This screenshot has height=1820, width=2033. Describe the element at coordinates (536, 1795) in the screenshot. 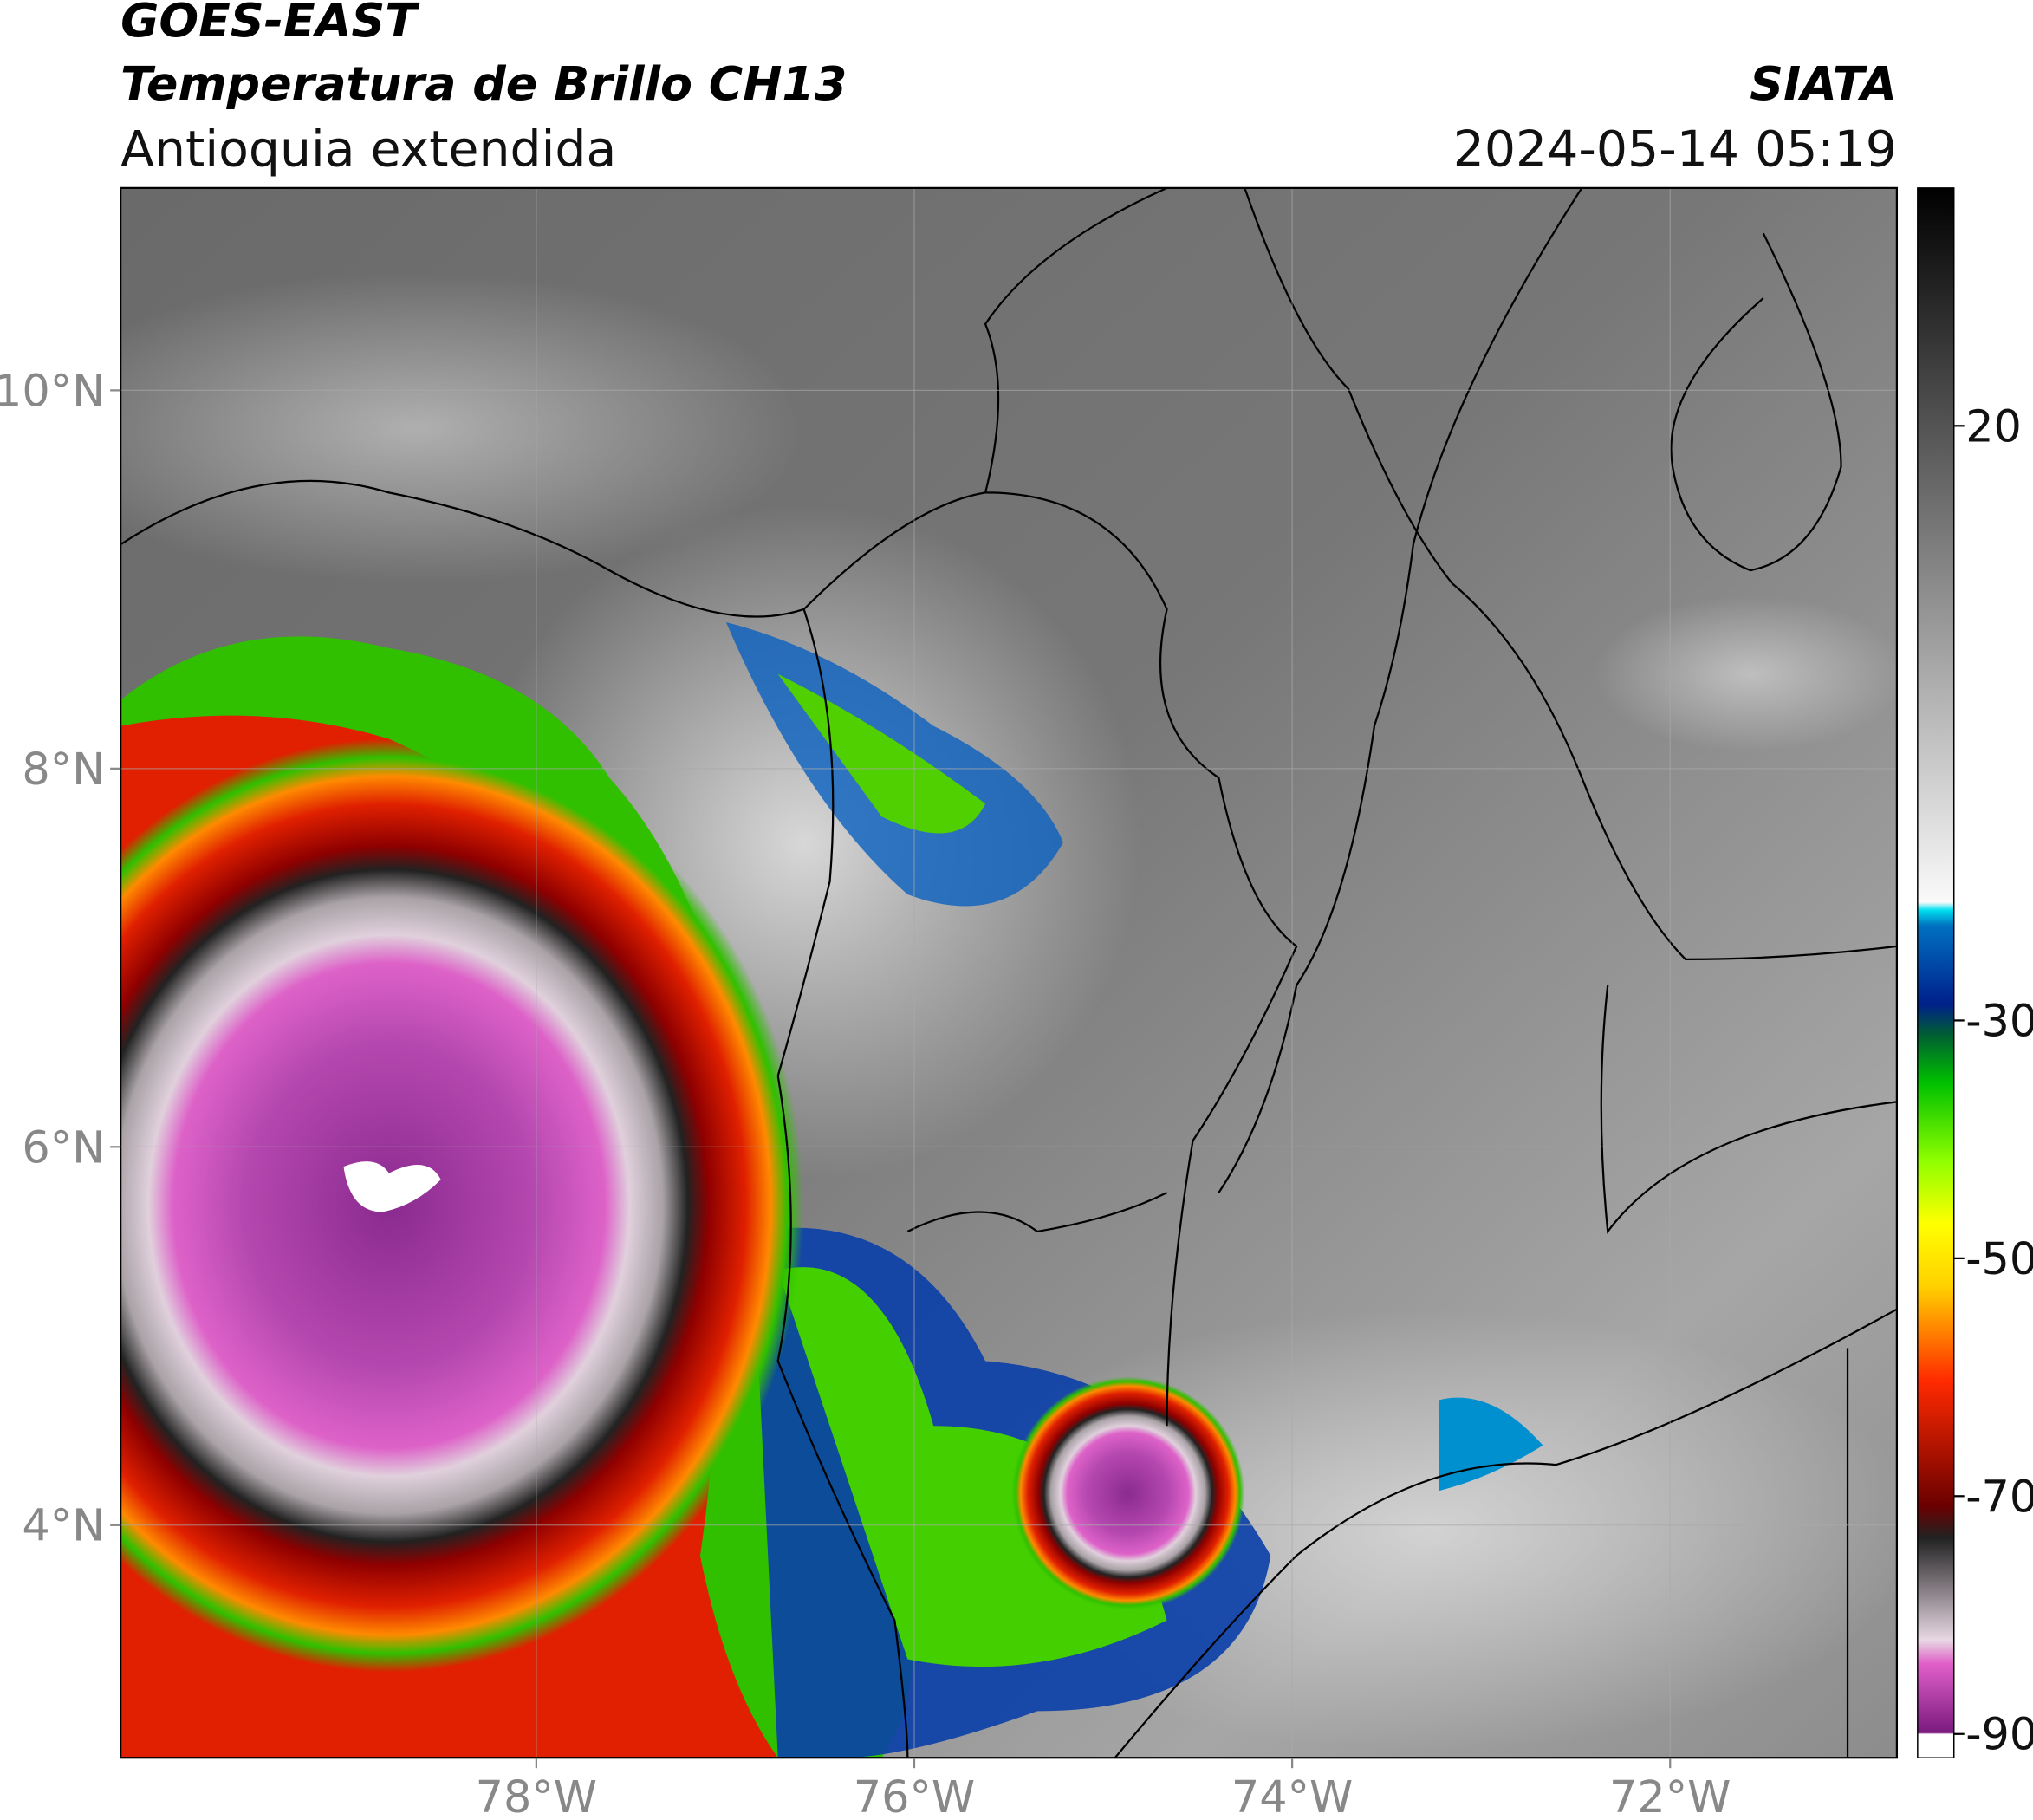

I see `x-tick-label: 78°W` at that location.